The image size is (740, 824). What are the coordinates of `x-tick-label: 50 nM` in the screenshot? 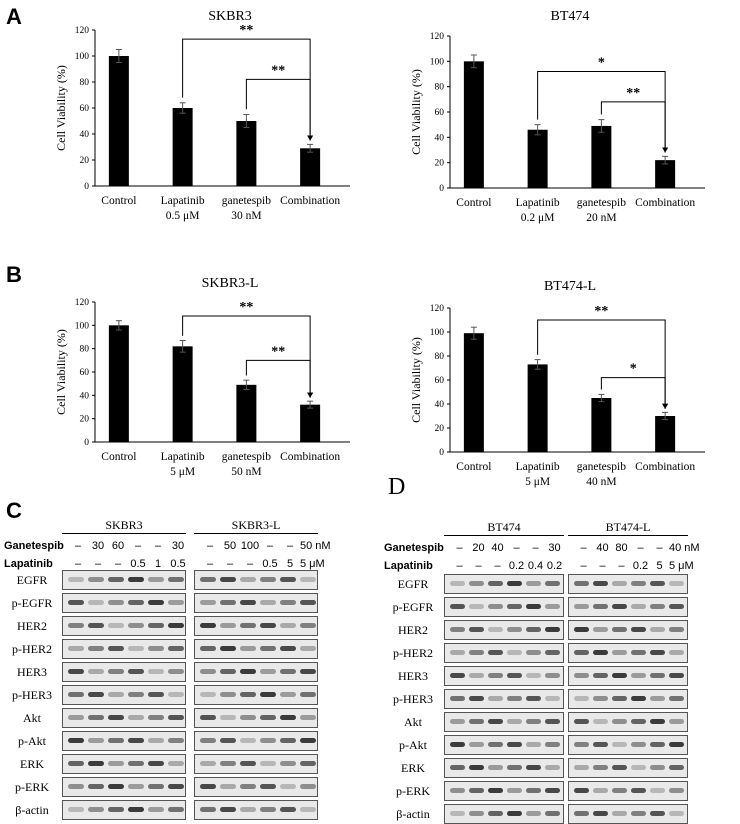 It's located at (246, 472).